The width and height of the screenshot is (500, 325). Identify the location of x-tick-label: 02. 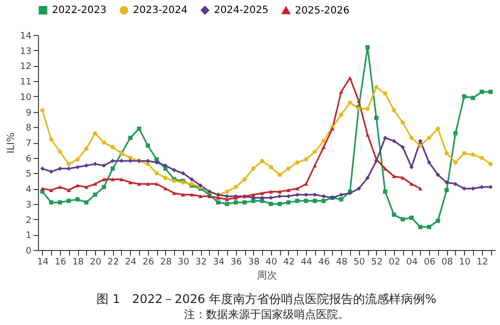
(394, 263).